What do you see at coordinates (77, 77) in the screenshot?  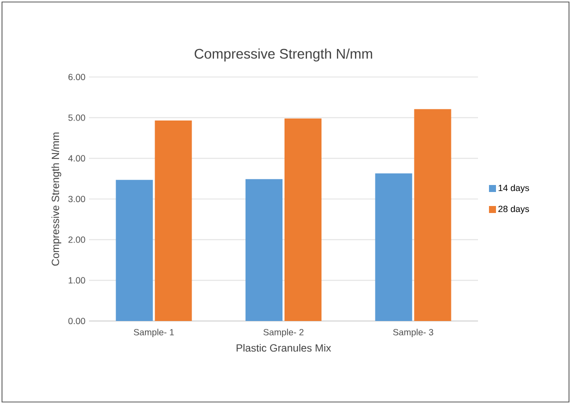 I see `y-tick-label: 6.00` at bounding box center [77, 77].